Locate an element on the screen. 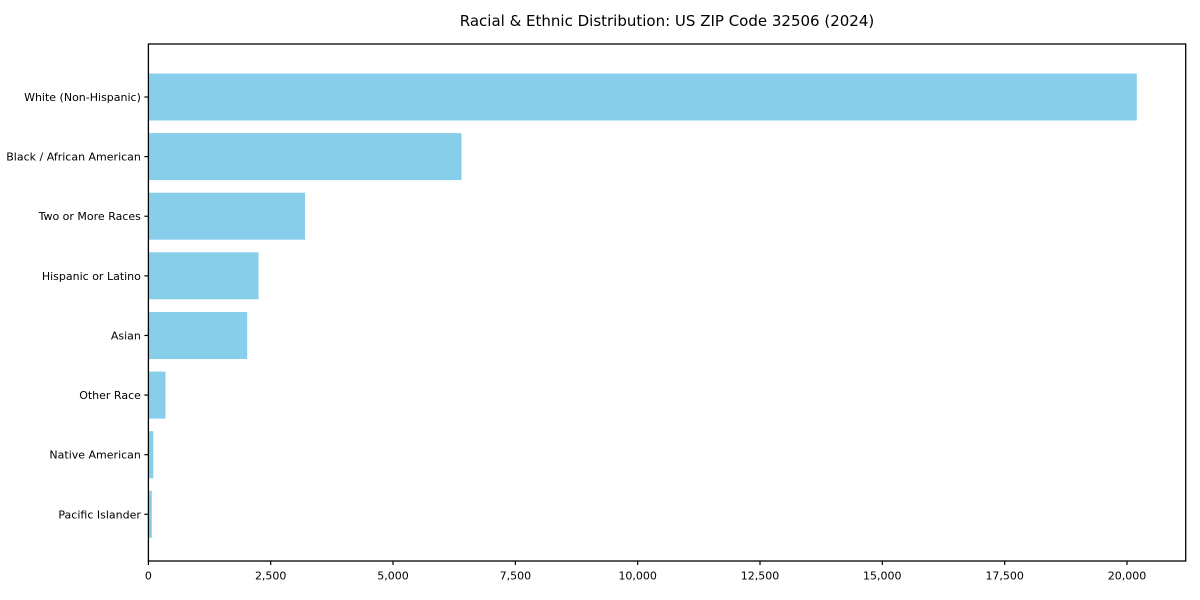 This screenshot has width=1200, height=600. y-tick-label: Native American is located at coordinates (94, 455).